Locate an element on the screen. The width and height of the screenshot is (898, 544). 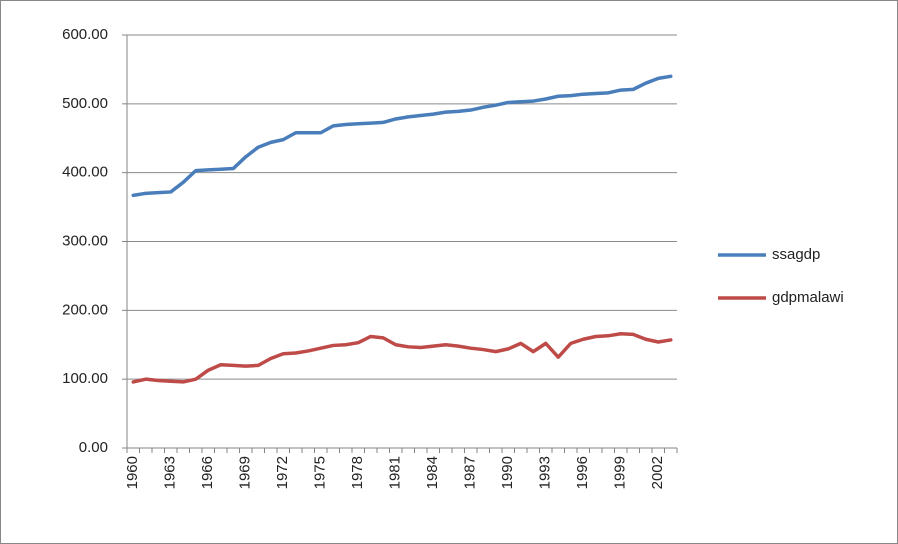
x-tick-label: 1975 is located at coordinates (320, 472).